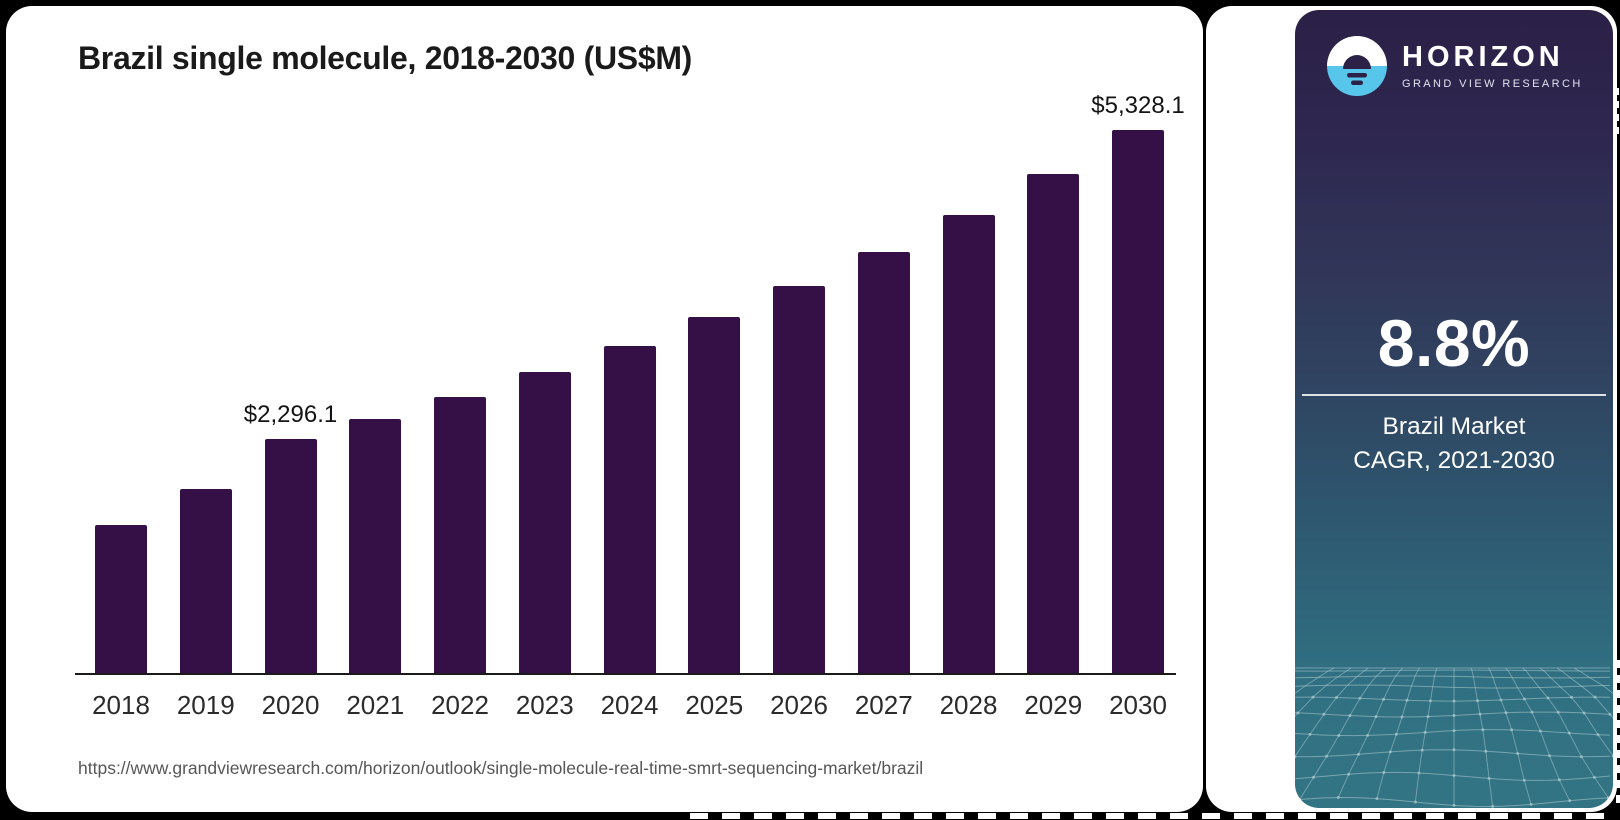 This screenshot has width=1620, height=820. I want to click on x-axis-label-2018: 2018, so click(121, 705).